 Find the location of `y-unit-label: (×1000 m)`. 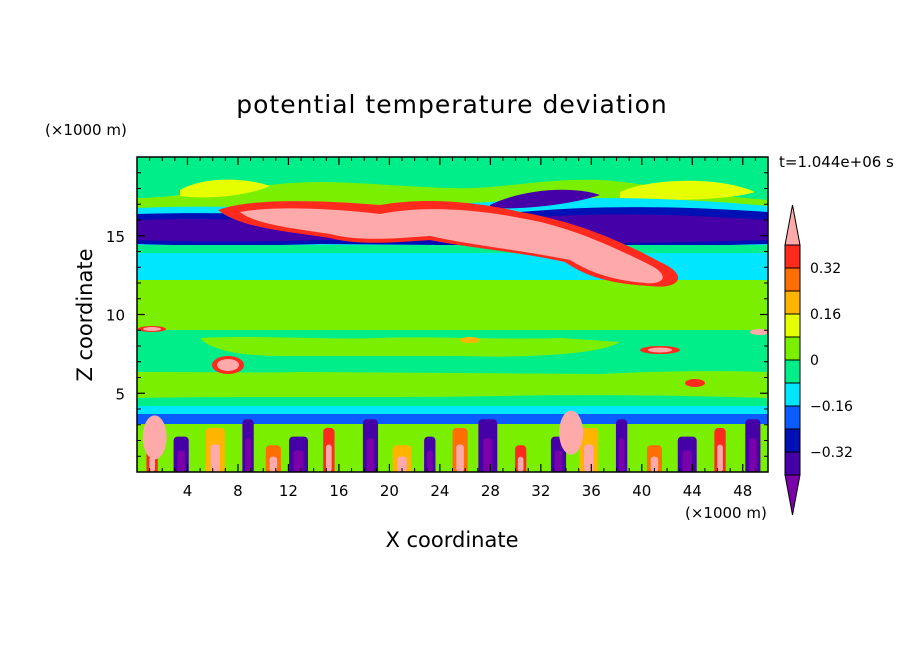

y-unit-label: (×1000 m) is located at coordinates (86, 130).